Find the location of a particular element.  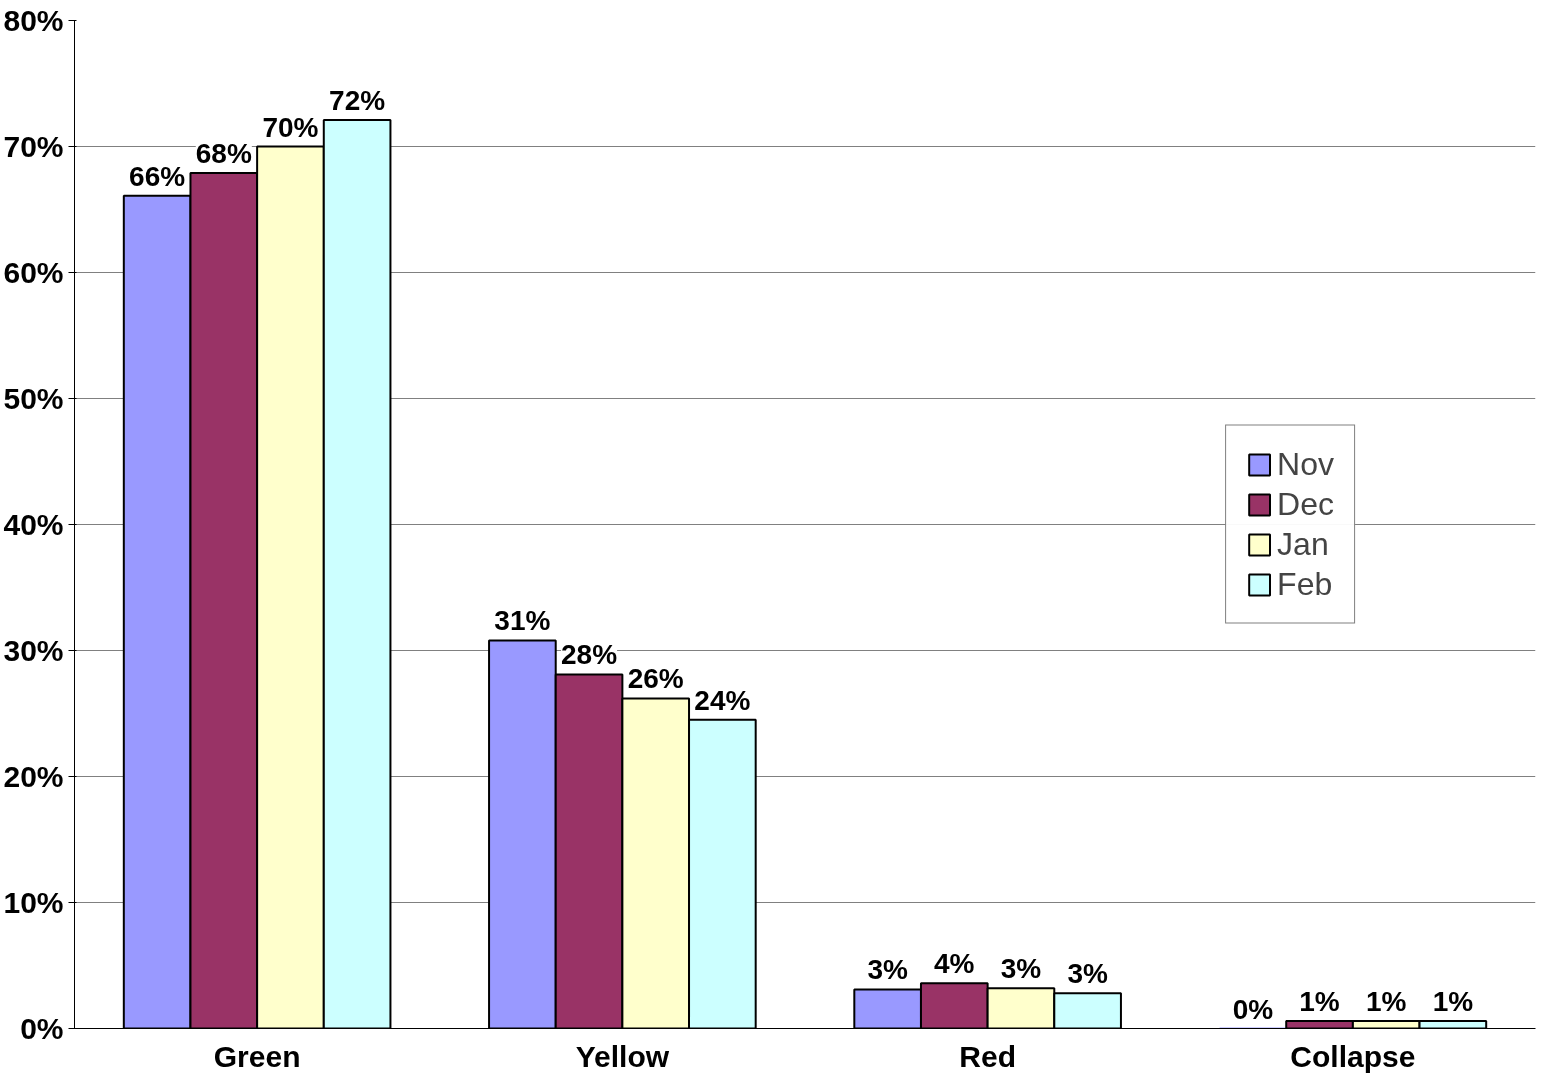

x-tick-label: Green is located at coordinates (257, 1056).